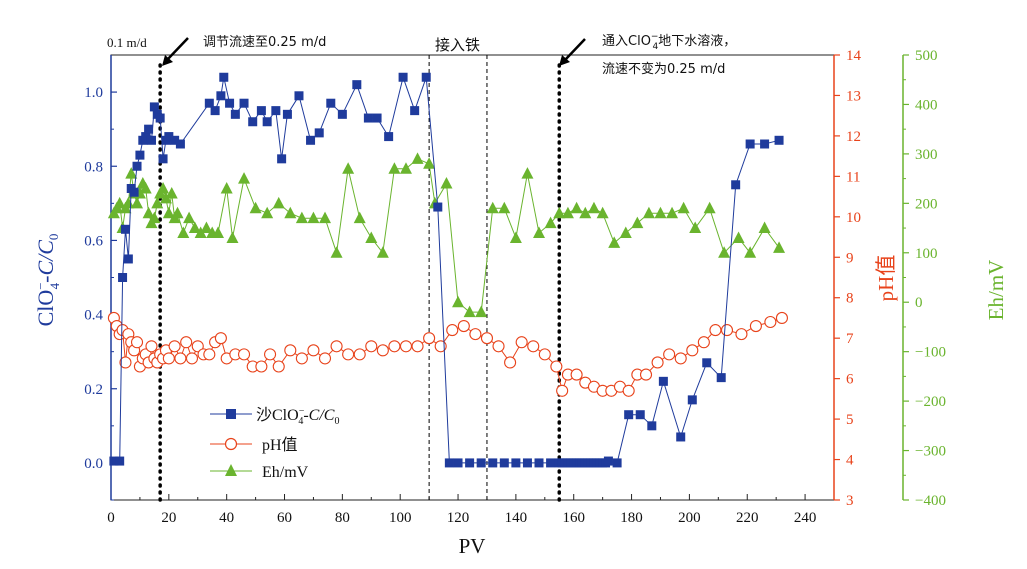 The height and width of the screenshot is (569, 1027). What do you see at coordinates (930, 402) in the screenshot?
I see `eh-tick-label: −200` at bounding box center [930, 402].